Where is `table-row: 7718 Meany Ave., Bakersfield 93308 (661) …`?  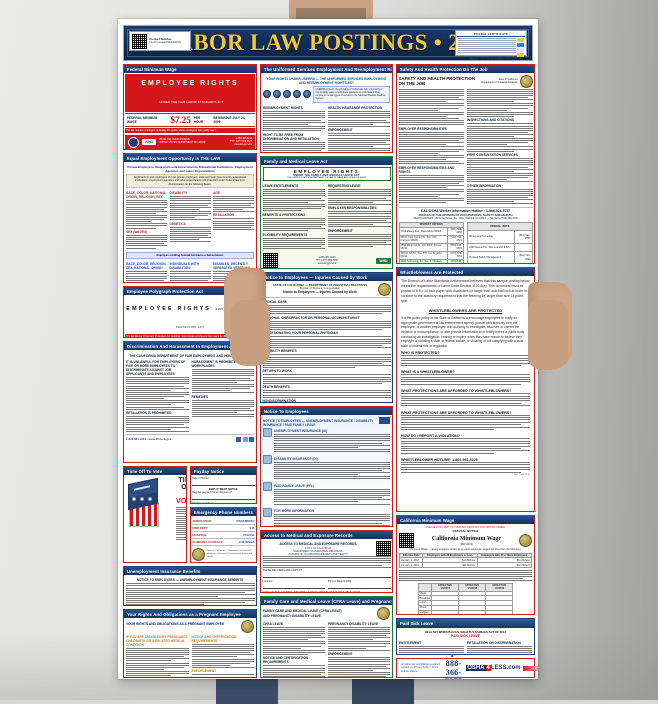 table-row: 7718 Meany Ave., Bakersfield 93308 (661) … is located at coordinates (431, 231).